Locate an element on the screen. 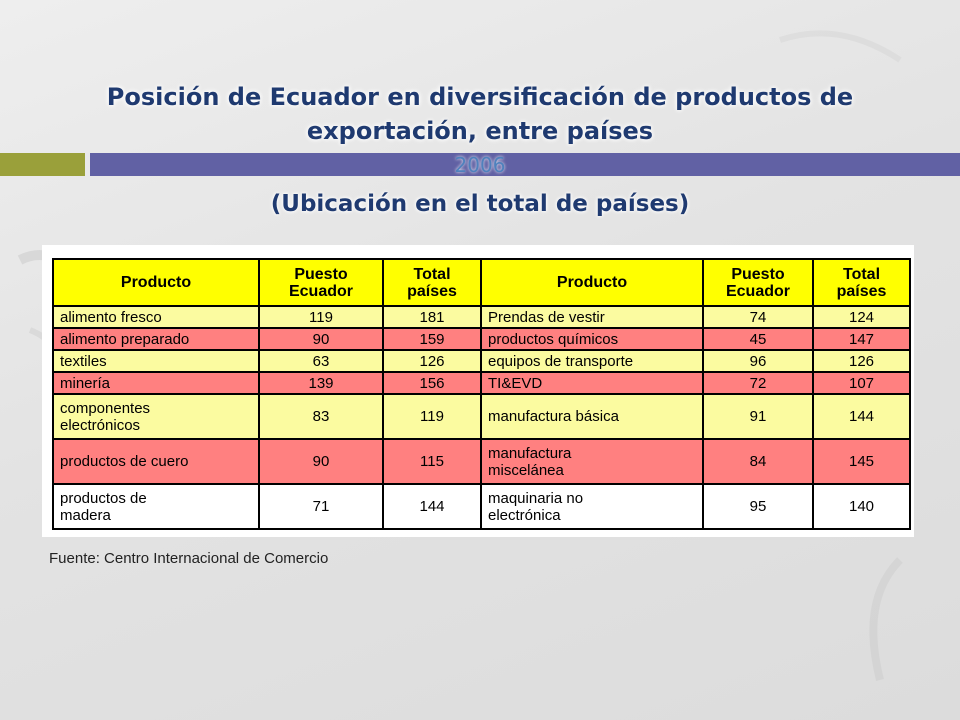  cell-producto-right: equipos de transporte is located at coordinates (592, 361).